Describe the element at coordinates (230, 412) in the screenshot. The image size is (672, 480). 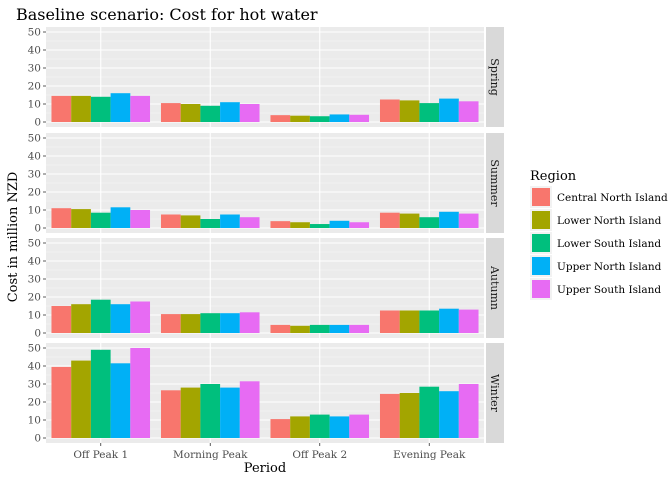
I see `bar-winter-morning-peak-upper-north-island` at that location.